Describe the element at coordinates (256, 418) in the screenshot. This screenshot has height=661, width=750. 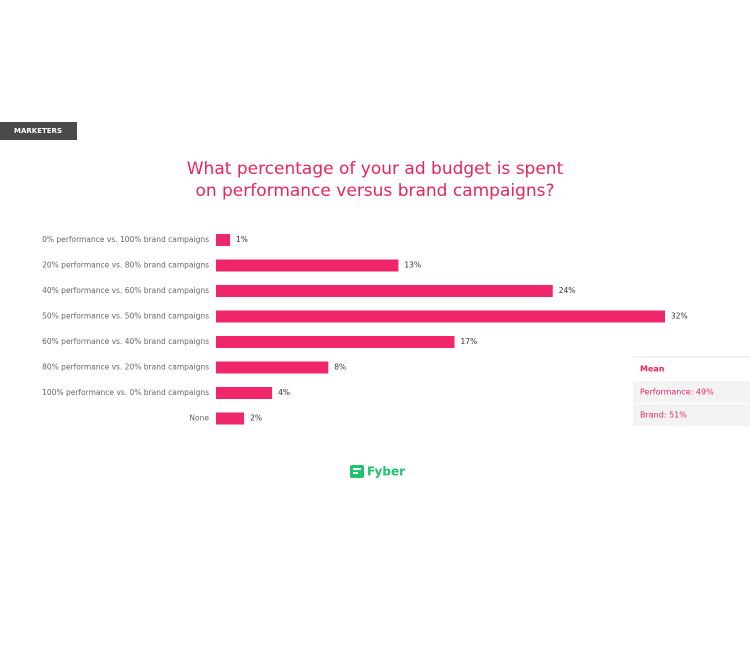
I see `value-label: 2%` at that location.